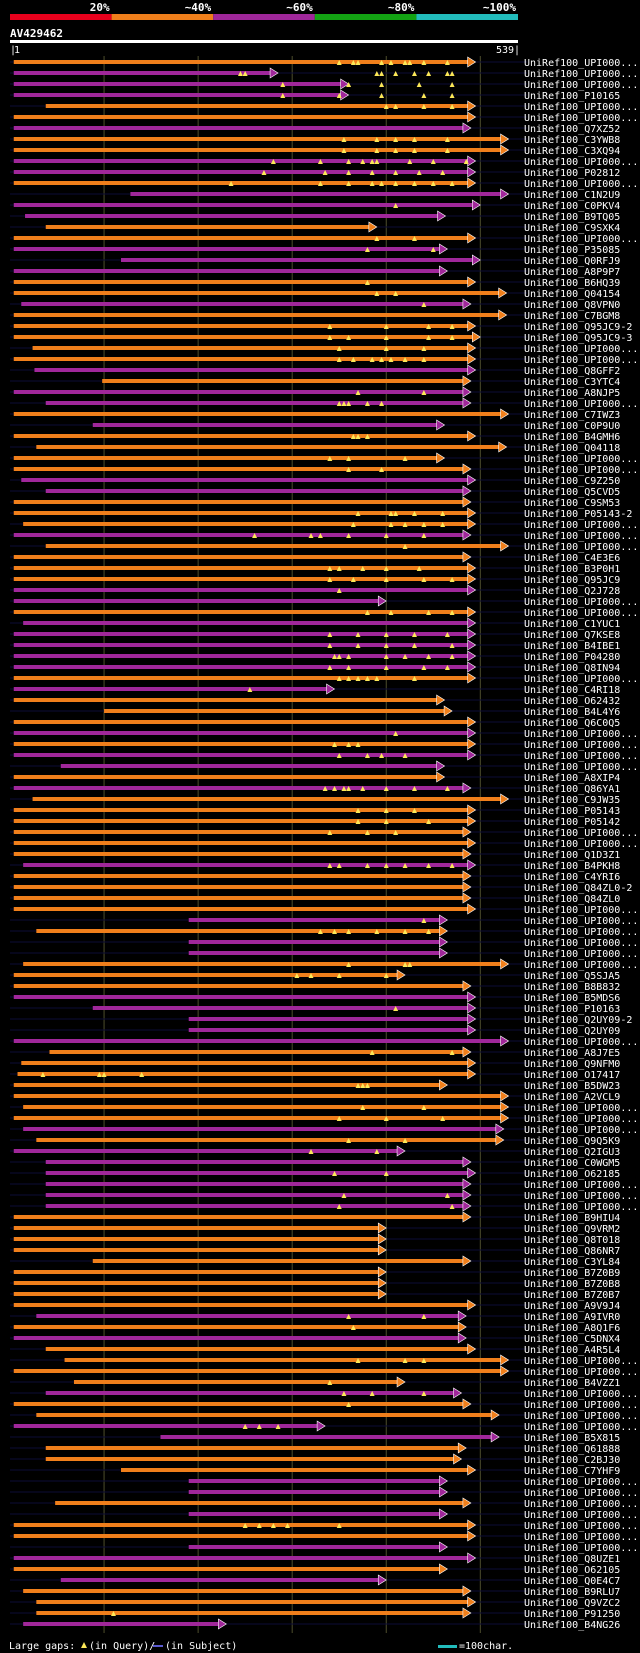  What do you see at coordinates (315, 95) in the screenshot?
I see `hit-row: UniRef100_P10165` at bounding box center [315, 95].